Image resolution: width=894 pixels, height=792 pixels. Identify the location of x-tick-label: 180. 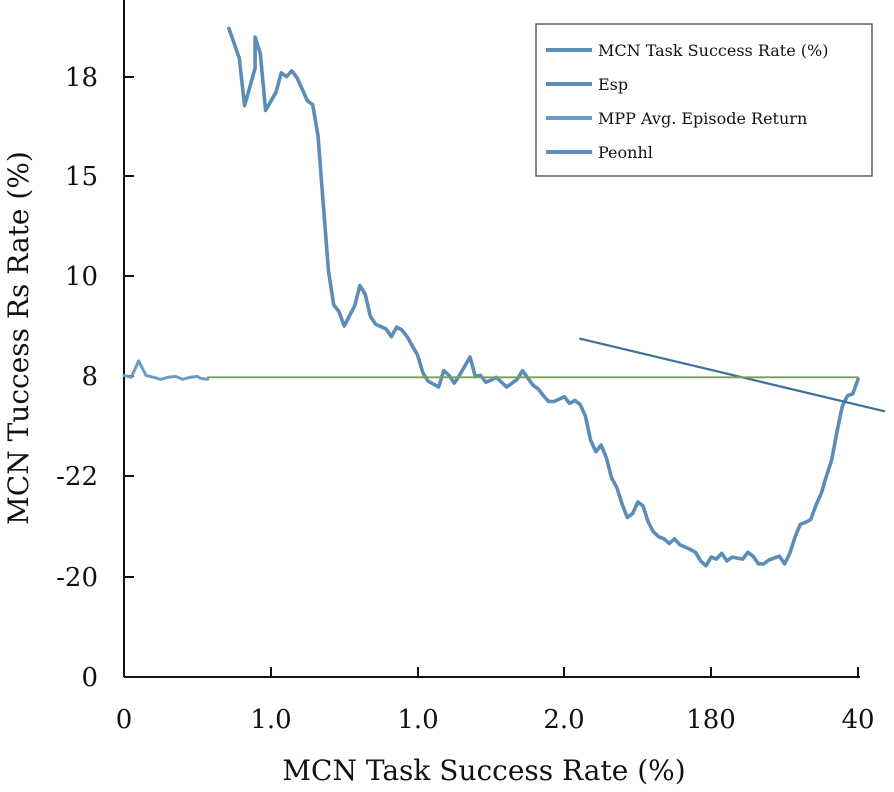
(711, 720).